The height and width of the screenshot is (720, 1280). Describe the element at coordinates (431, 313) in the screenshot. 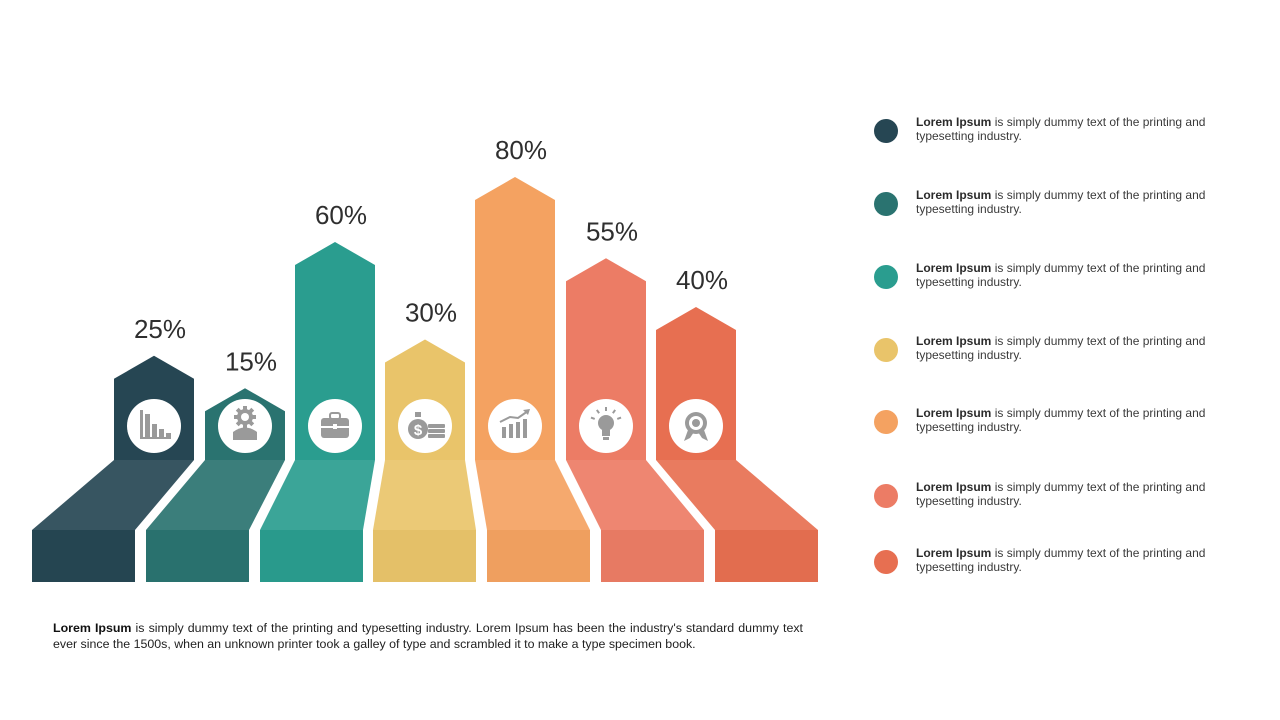

I see `value-label: 30%` at that location.